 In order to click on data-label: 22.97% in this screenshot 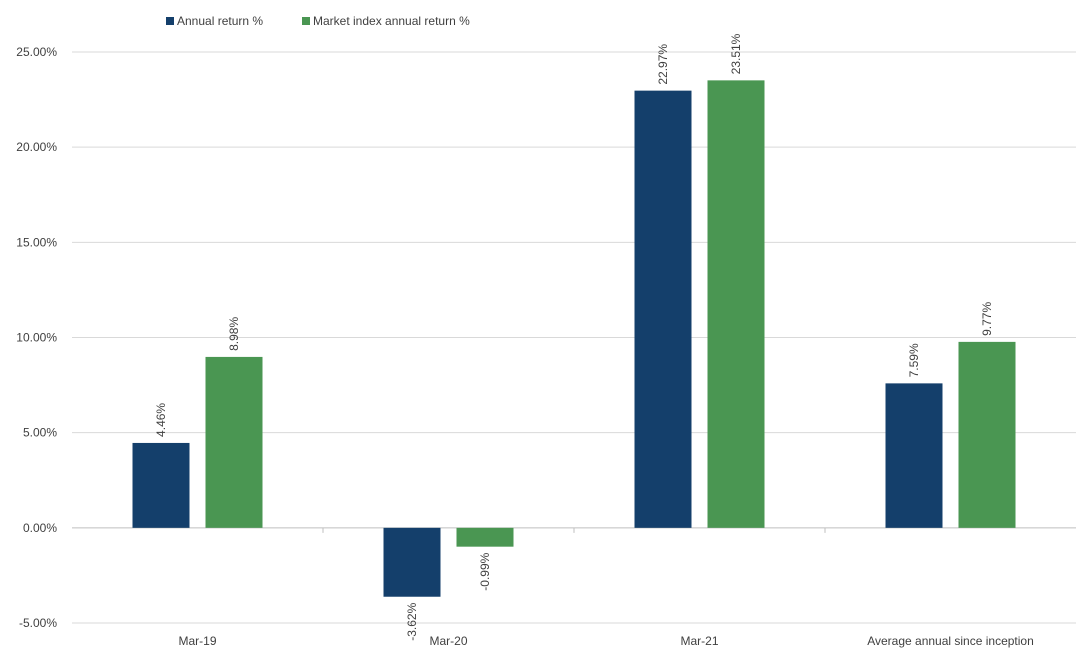, I will do `click(663, 64)`.